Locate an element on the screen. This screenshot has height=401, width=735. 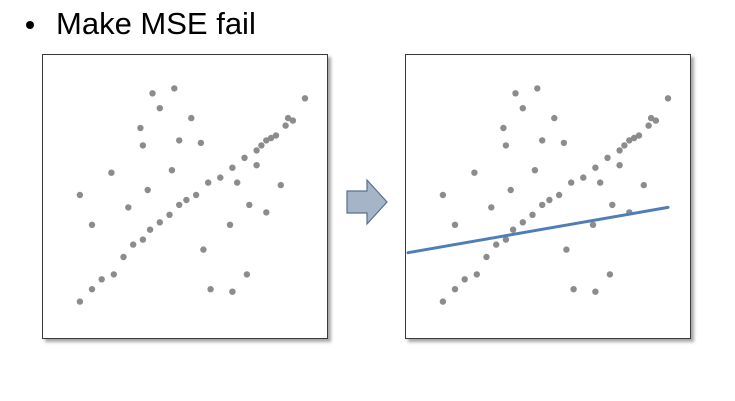
bullet-dot is located at coordinates (30, 25).